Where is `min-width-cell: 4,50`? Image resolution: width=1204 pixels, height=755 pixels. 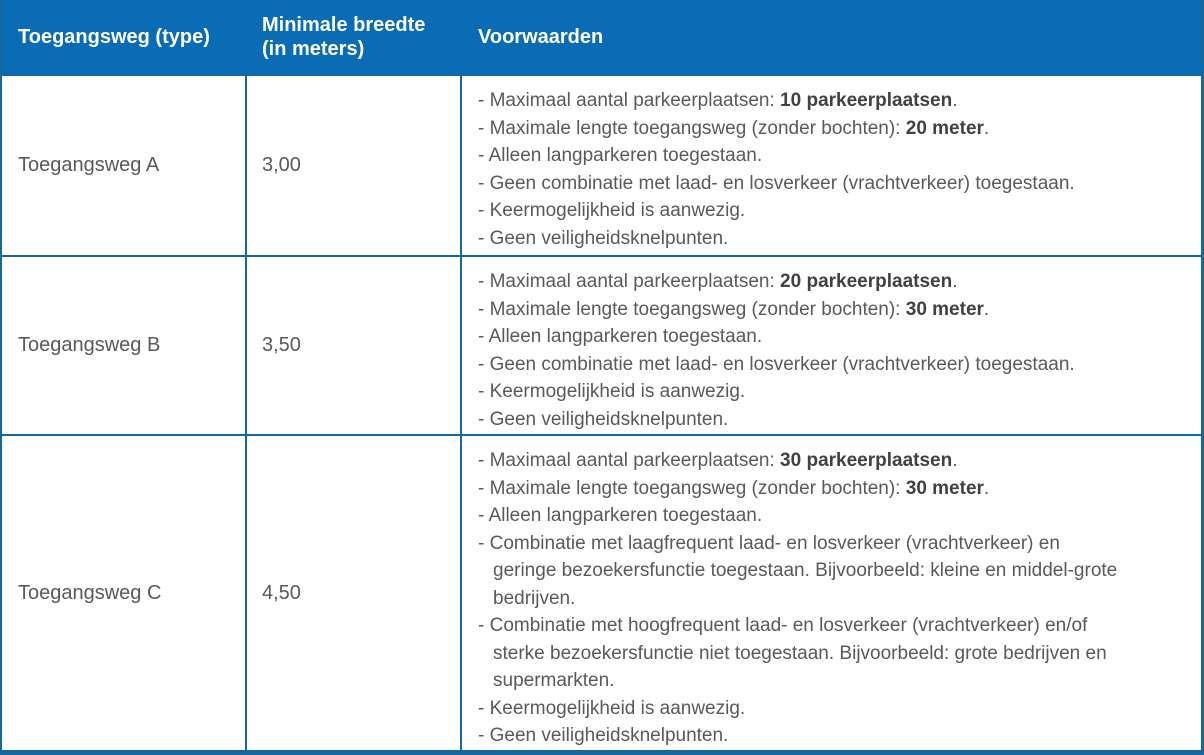 min-width-cell: 4,50 is located at coordinates (354, 593).